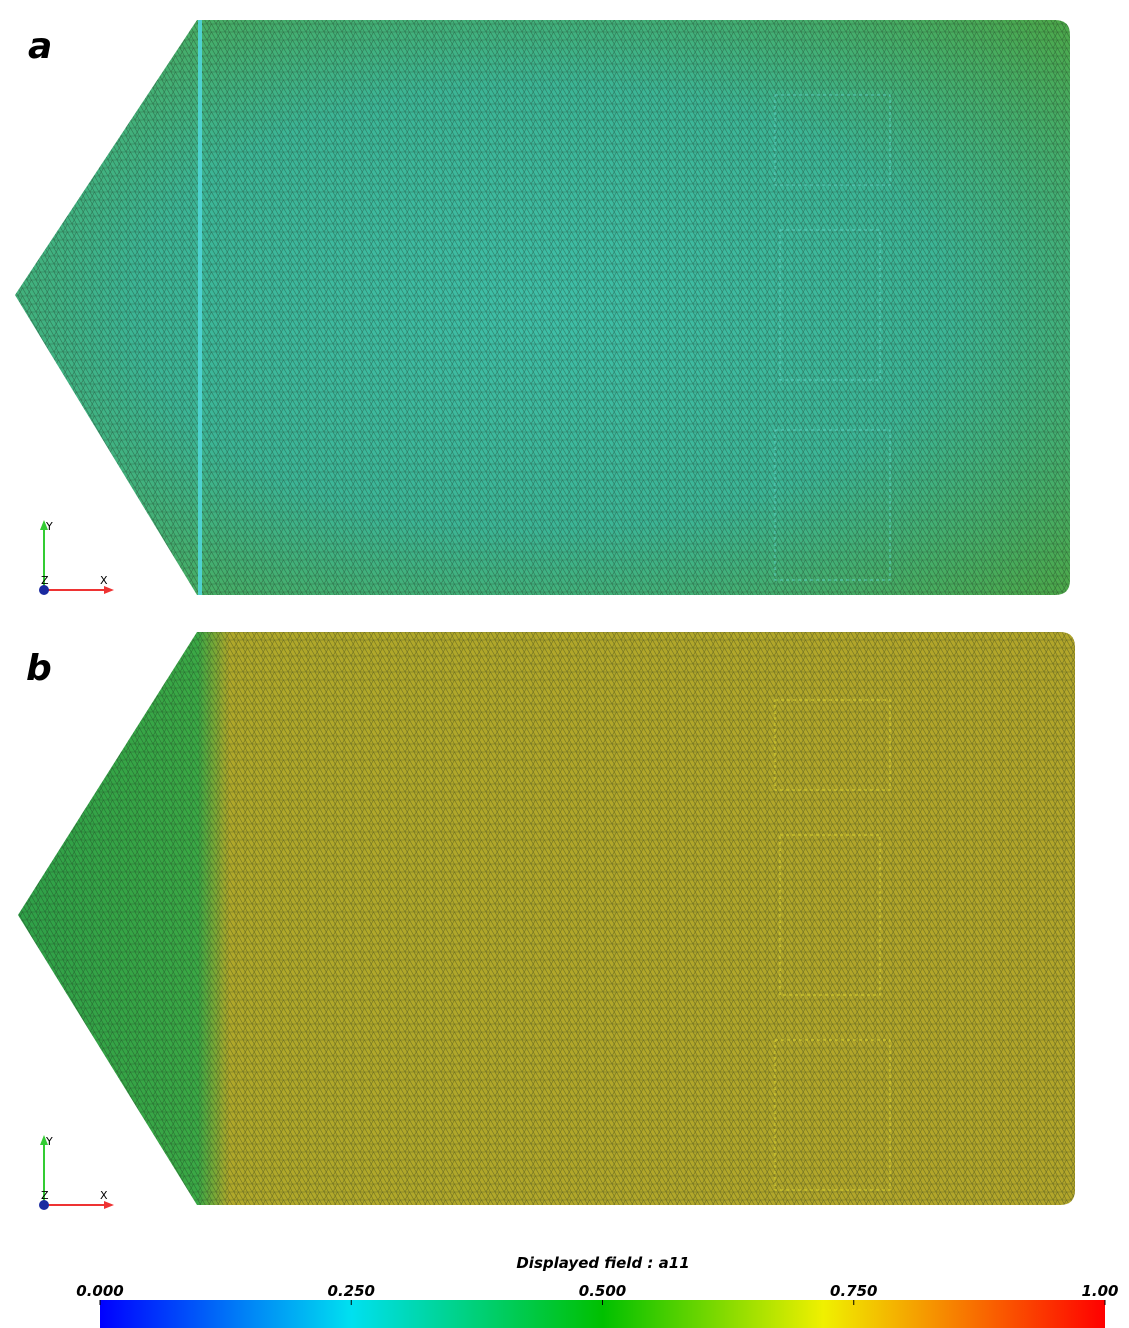 The image size is (1129, 1328). Describe the element at coordinates (602, 1291) in the screenshot. I see `colorbar-tick-label: 0.500` at that location.